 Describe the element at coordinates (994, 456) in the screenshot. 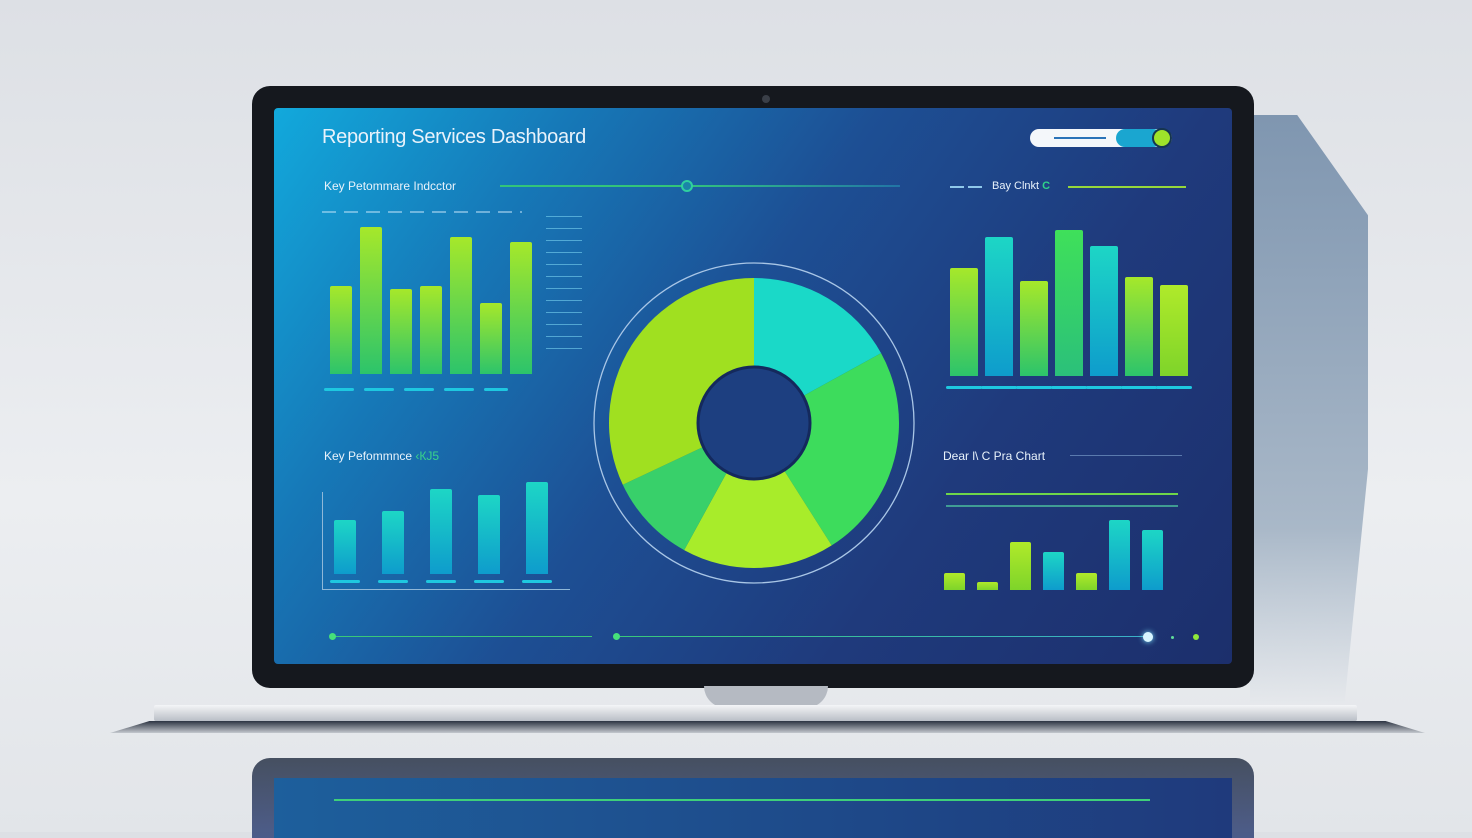

I see `panel-label-pie-chart: Dear l\ C Pra Chart` at that location.